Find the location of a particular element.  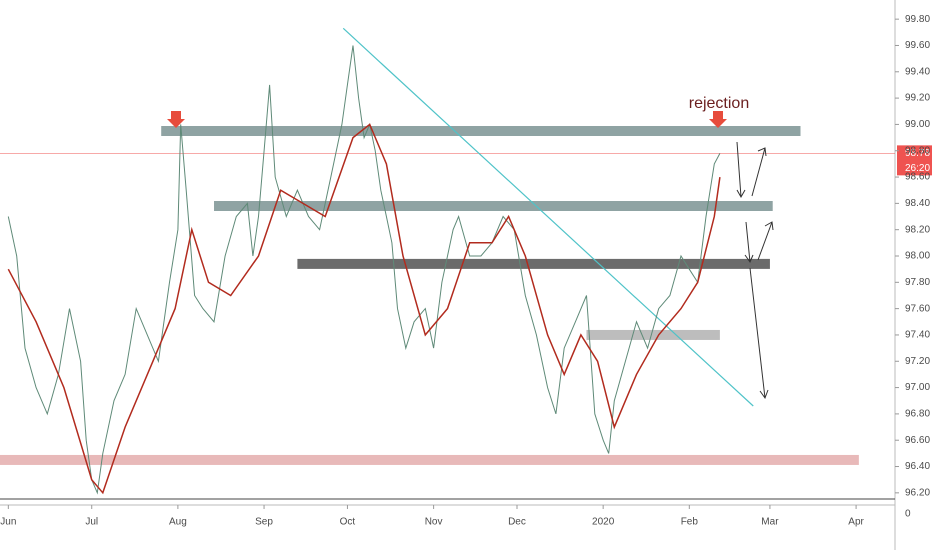

y-tick-label: 96.20 is located at coordinates (917, 492).